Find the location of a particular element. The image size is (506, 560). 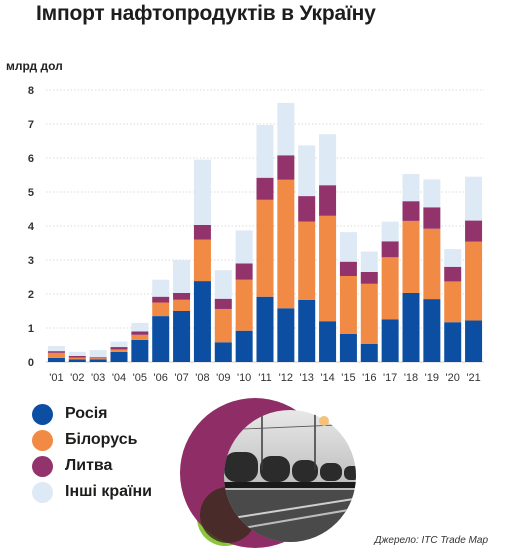

x-tick-label: '21 is located at coordinates (473, 378).